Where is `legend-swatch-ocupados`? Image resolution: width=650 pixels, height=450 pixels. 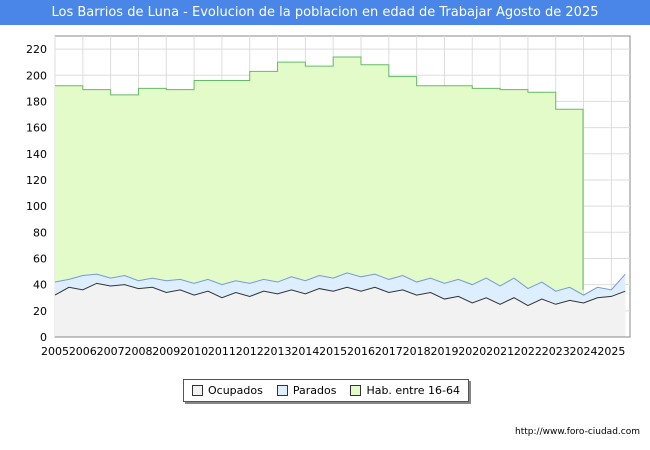 legend-swatch-ocupados is located at coordinates (197, 390).